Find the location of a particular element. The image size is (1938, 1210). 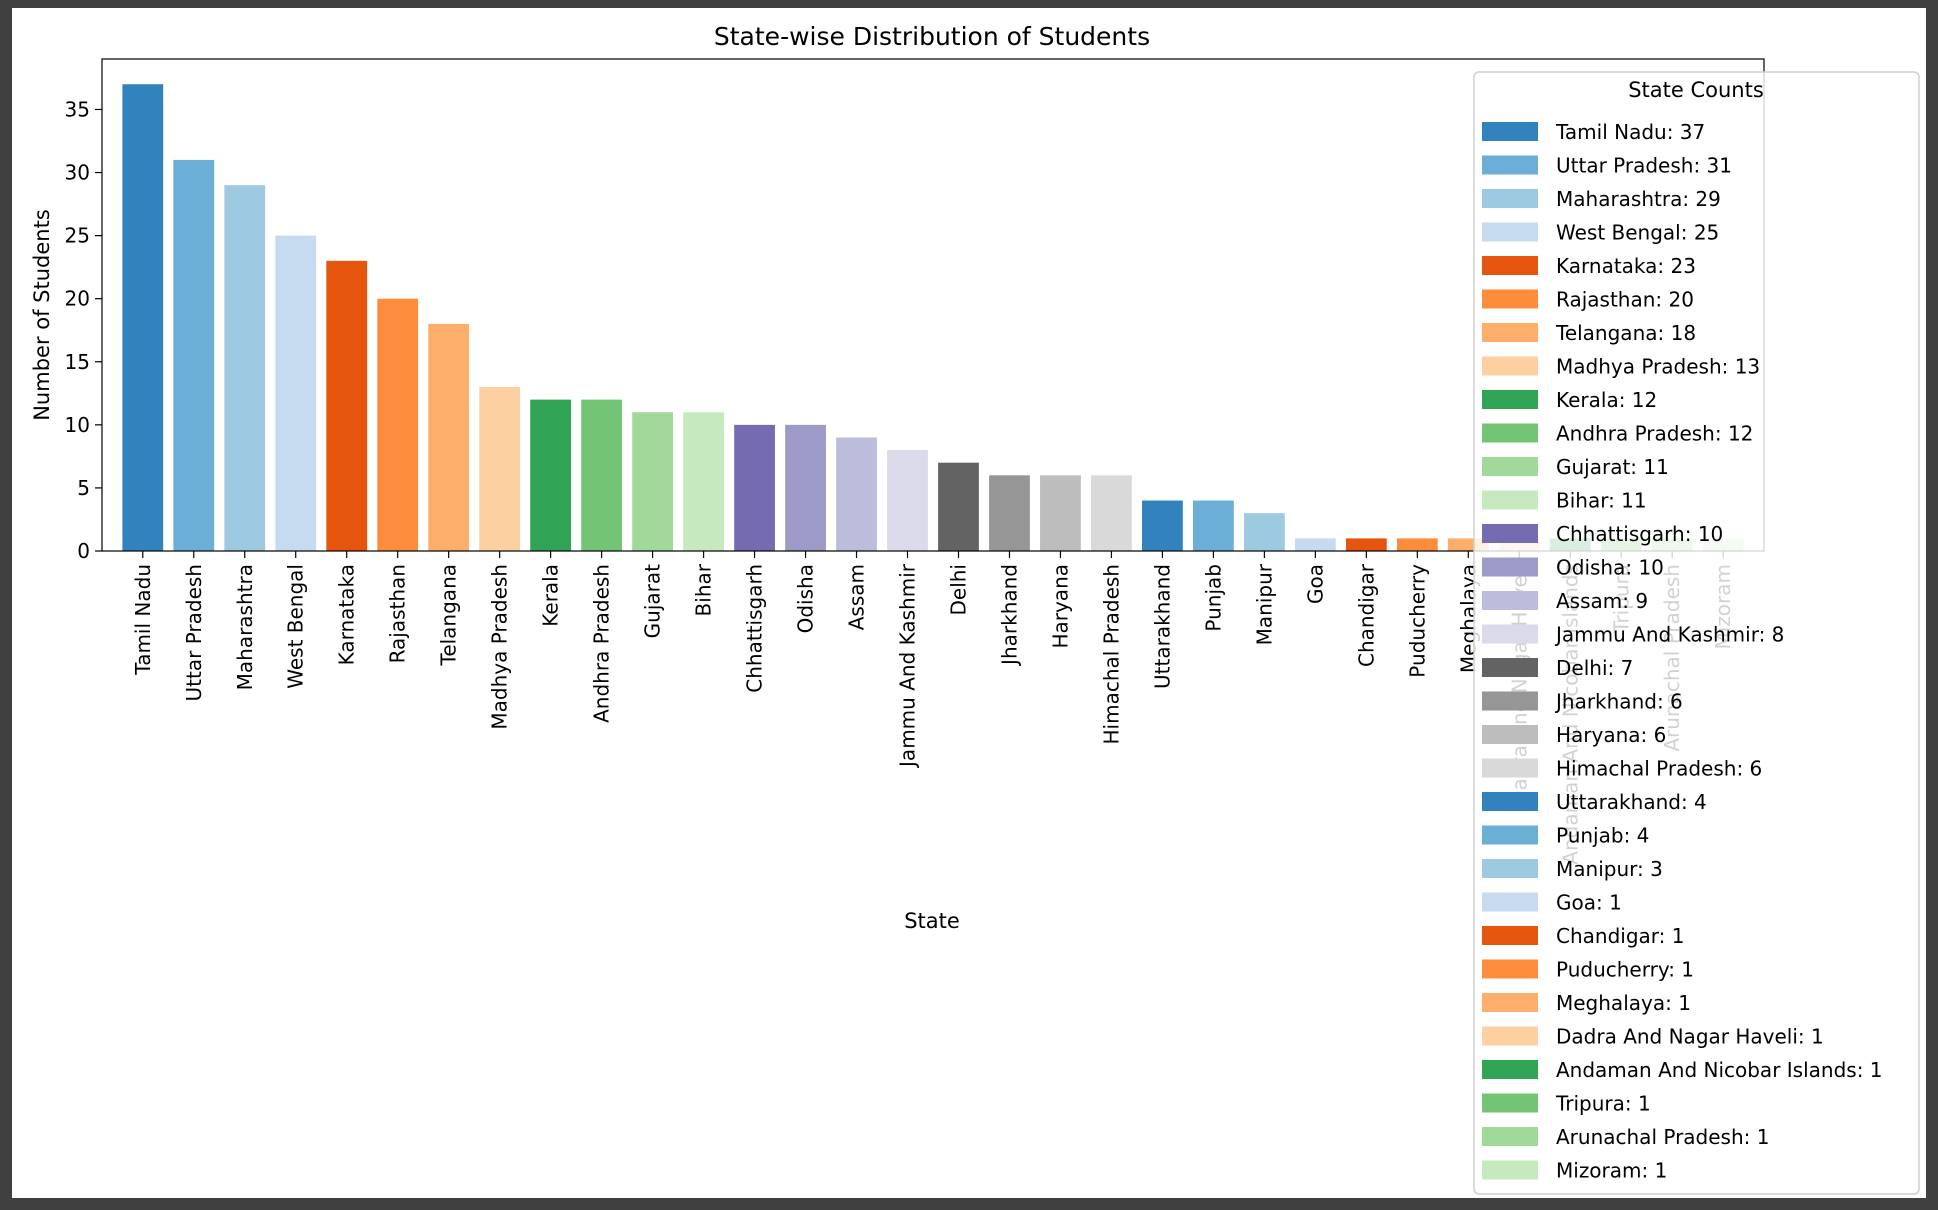

bar-telangana is located at coordinates (449, 437).